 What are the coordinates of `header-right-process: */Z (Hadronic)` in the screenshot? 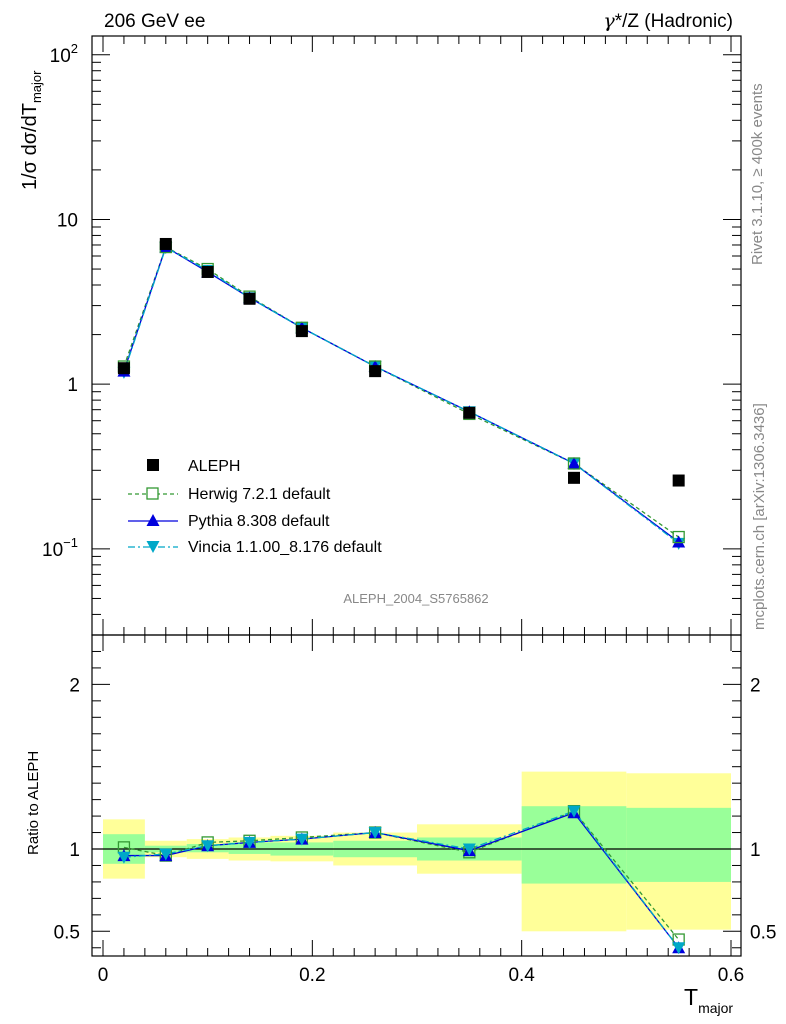 It's located at (674, 21).